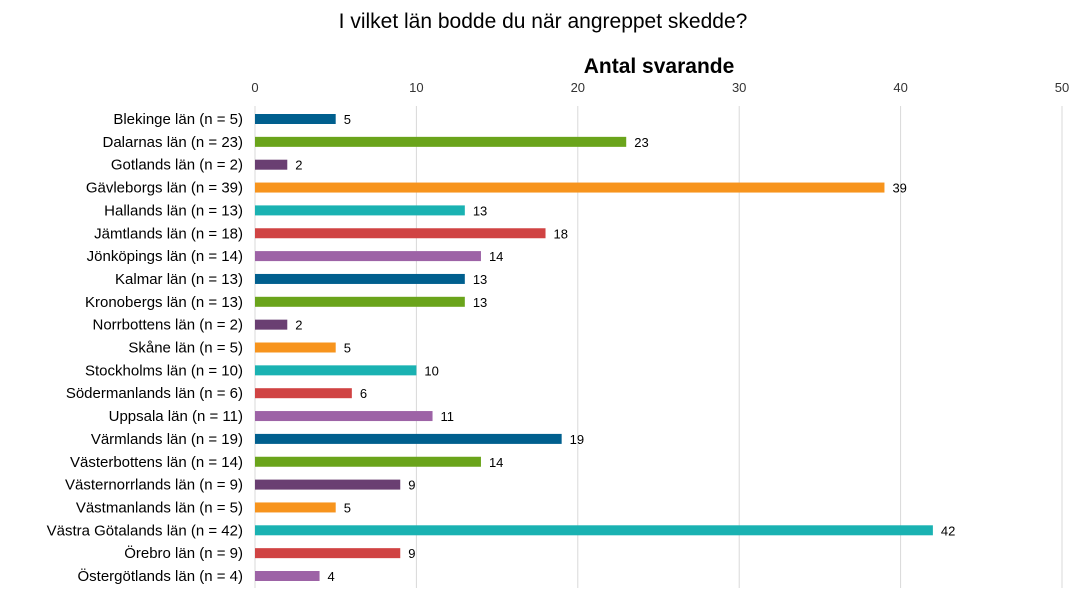 This screenshot has height=590, width=1074. Describe the element at coordinates (948, 530) in the screenshot. I see `data-label: 42` at that location.